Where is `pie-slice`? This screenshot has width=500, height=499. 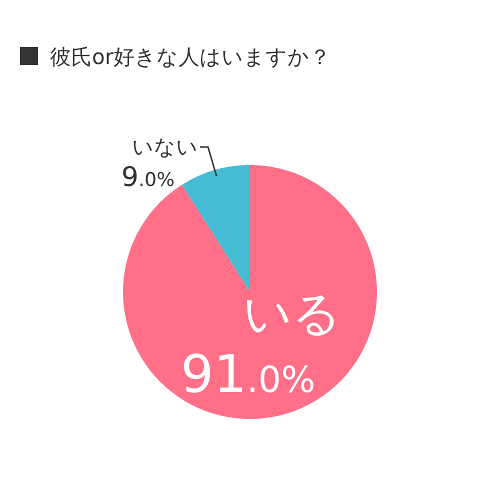 pie-slice is located at coordinates (216, 228).